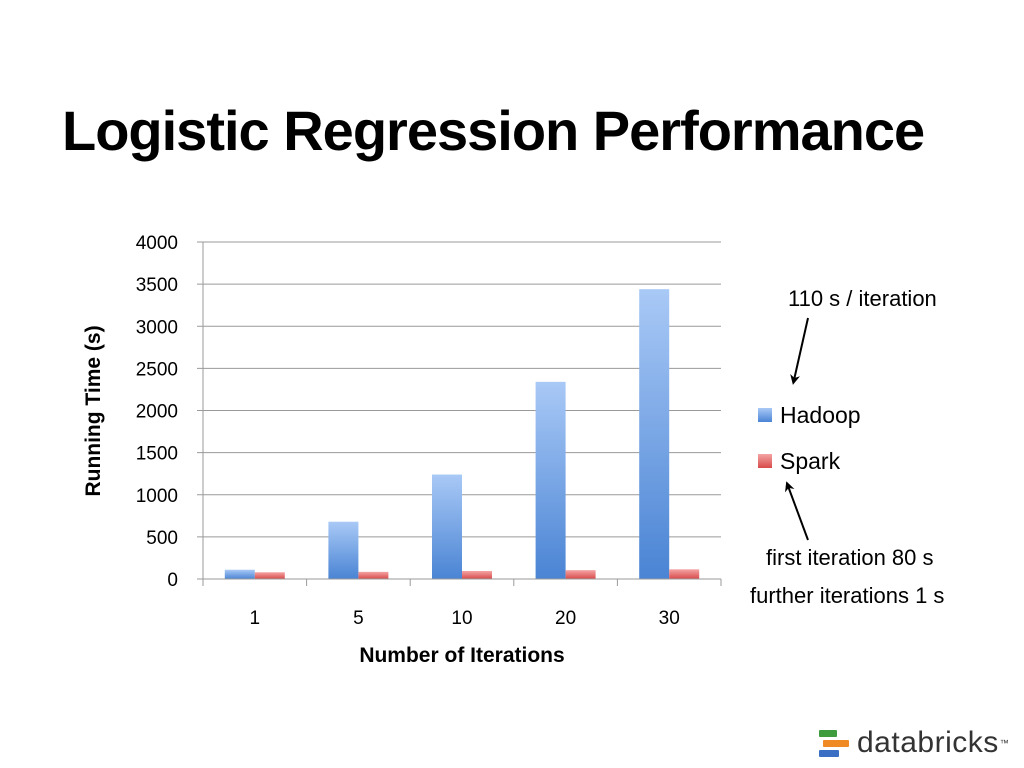 The width and height of the screenshot is (1024, 768). What do you see at coordinates (928, 742) in the screenshot?
I see `databricks-logo-text: databricks` at bounding box center [928, 742].